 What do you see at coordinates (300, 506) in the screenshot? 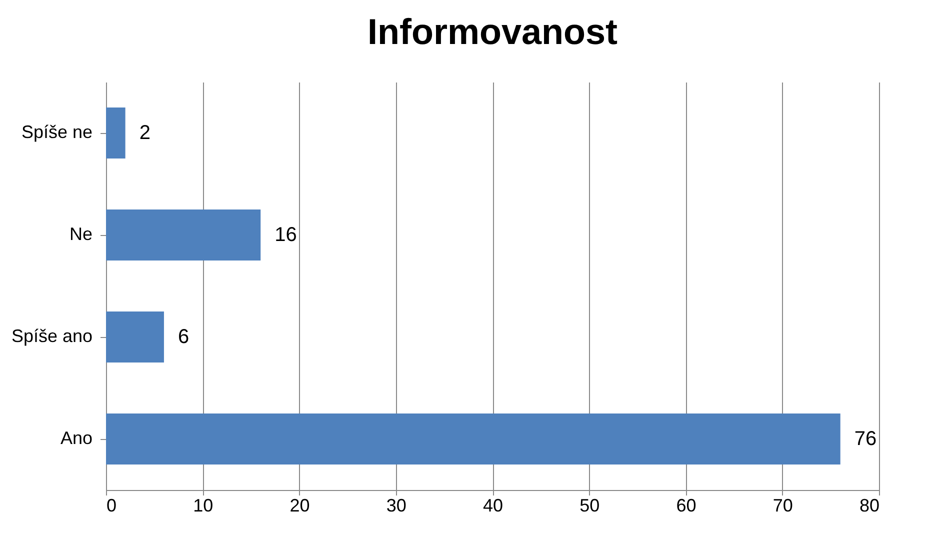
I see `x-tick-label: 20` at bounding box center [300, 506].